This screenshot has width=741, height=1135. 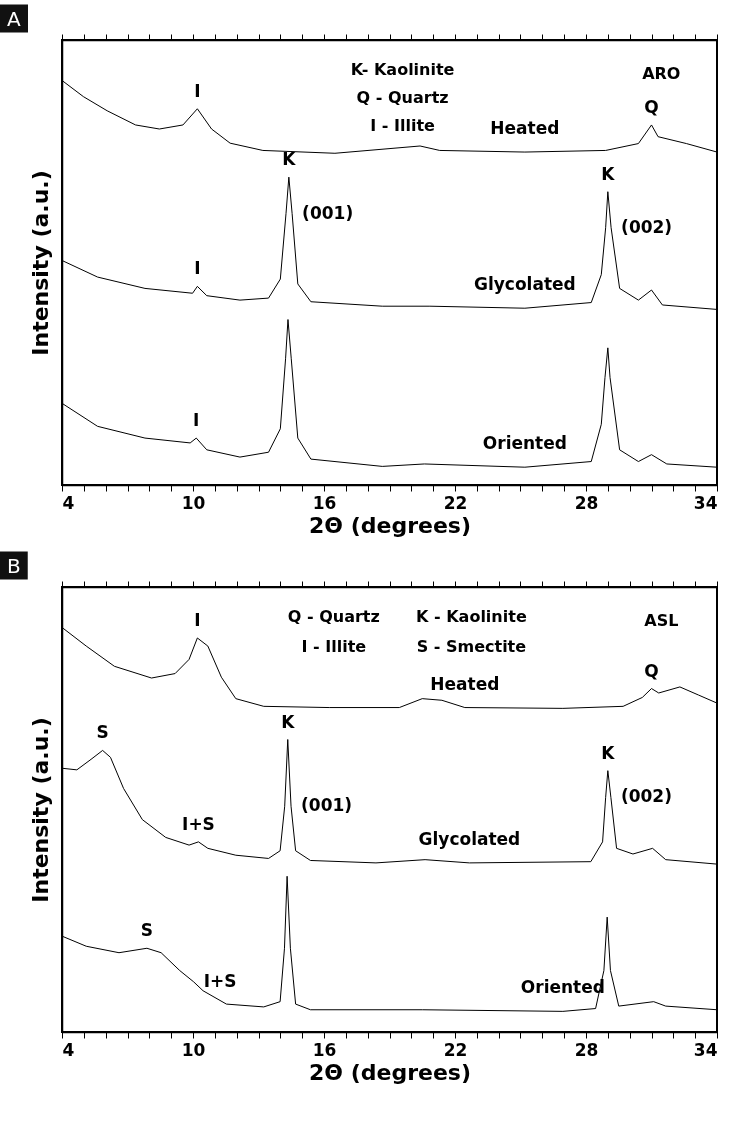 I want to click on annotation: ASL, so click(x=661, y=620).